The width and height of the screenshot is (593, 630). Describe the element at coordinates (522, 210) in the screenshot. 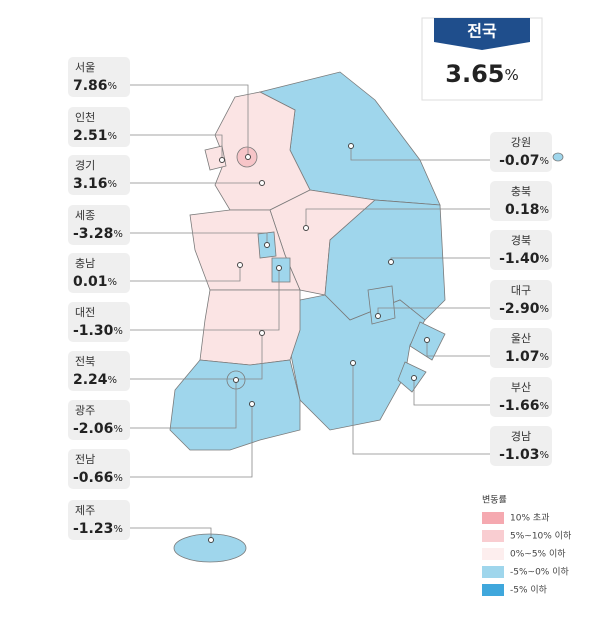

I see `region-number: 0.18` at that location.